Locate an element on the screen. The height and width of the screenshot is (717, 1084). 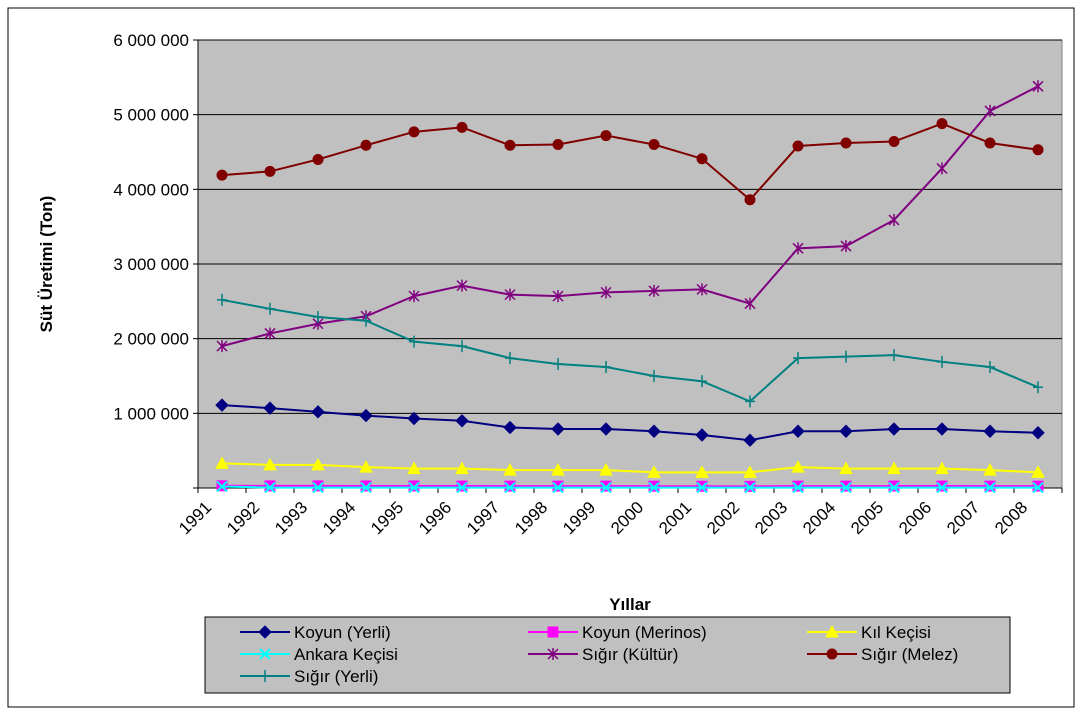
legend-item: Koyun (Merinos) is located at coordinates (617, 632).